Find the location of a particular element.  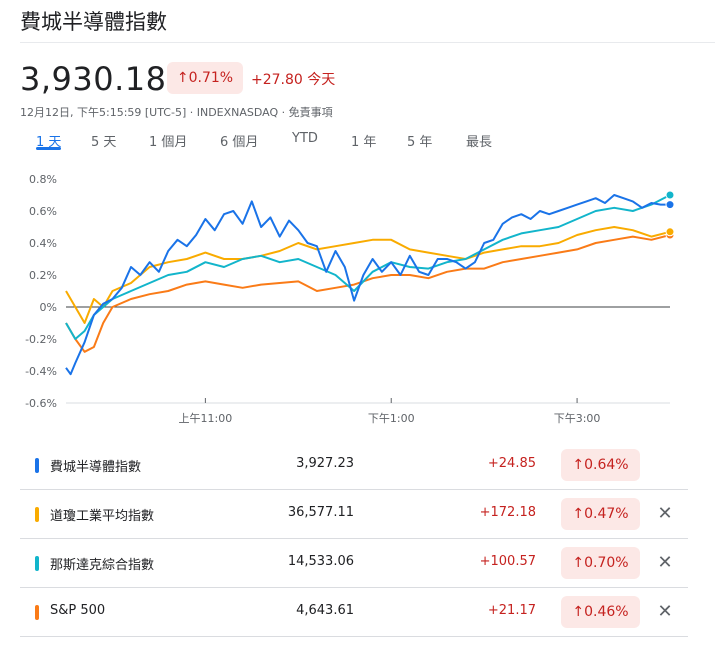

series-change-percent-badge: ↑0.46% is located at coordinates (600, 612).